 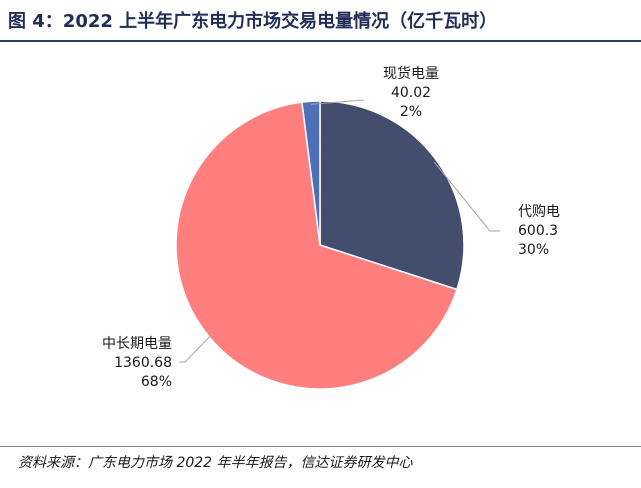 I want to click on slice-label-percent-2: 2%, so click(x=411, y=112).